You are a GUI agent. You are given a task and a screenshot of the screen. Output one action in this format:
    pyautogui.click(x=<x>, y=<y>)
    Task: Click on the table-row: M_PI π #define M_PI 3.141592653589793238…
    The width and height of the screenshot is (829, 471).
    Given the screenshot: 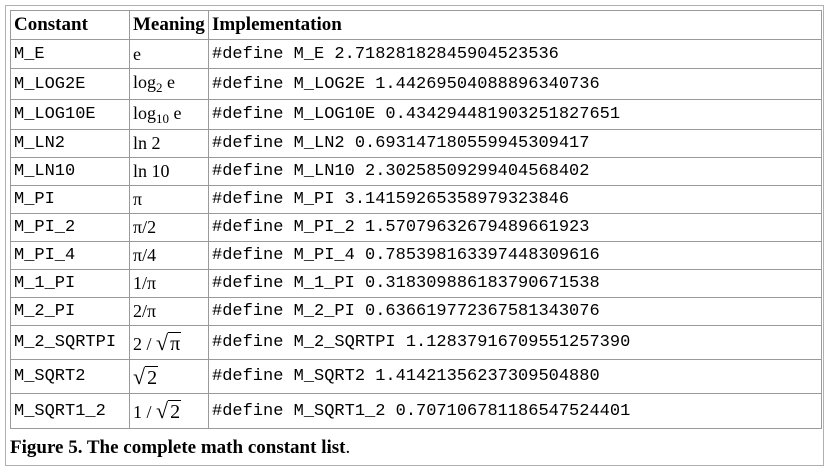 What is the action you would take?
    pyautogui.click(x=416, y=199)
    